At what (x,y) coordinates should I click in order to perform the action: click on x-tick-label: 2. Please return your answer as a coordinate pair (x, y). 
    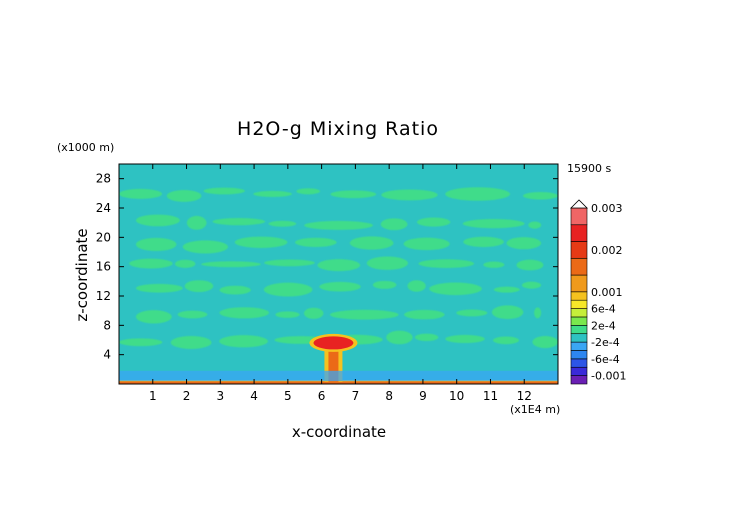
    Looking at the image, I should click on (187, 396).